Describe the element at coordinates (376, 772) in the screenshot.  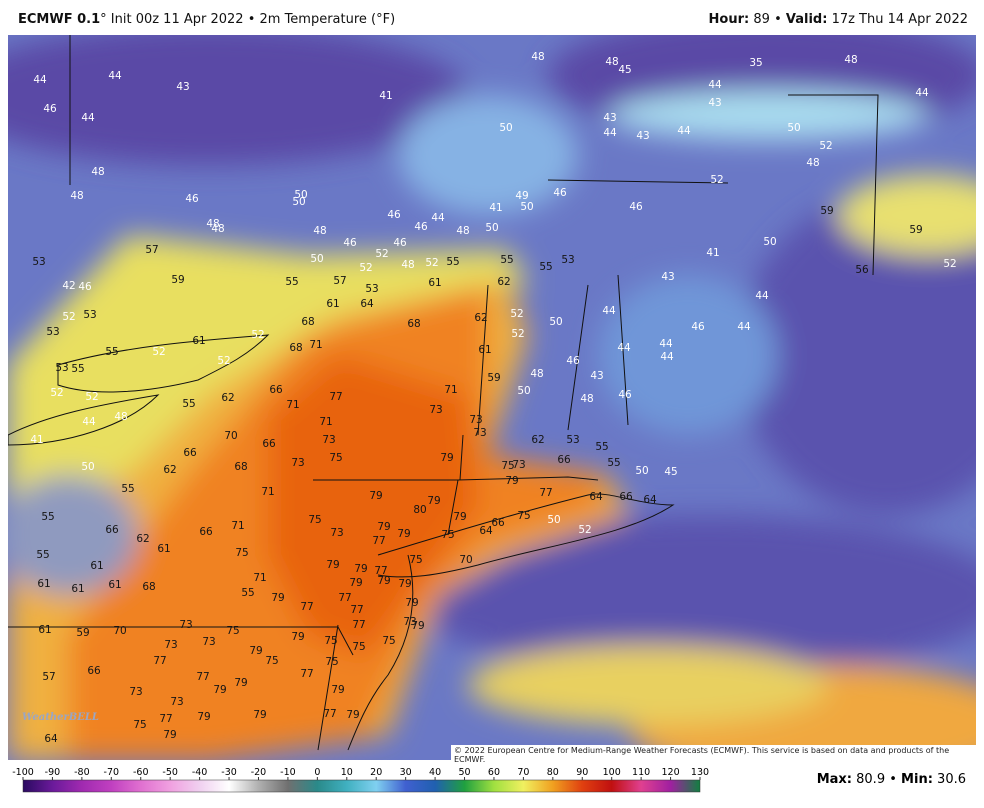
I see `colorbar-tick-label: 20` at that location.